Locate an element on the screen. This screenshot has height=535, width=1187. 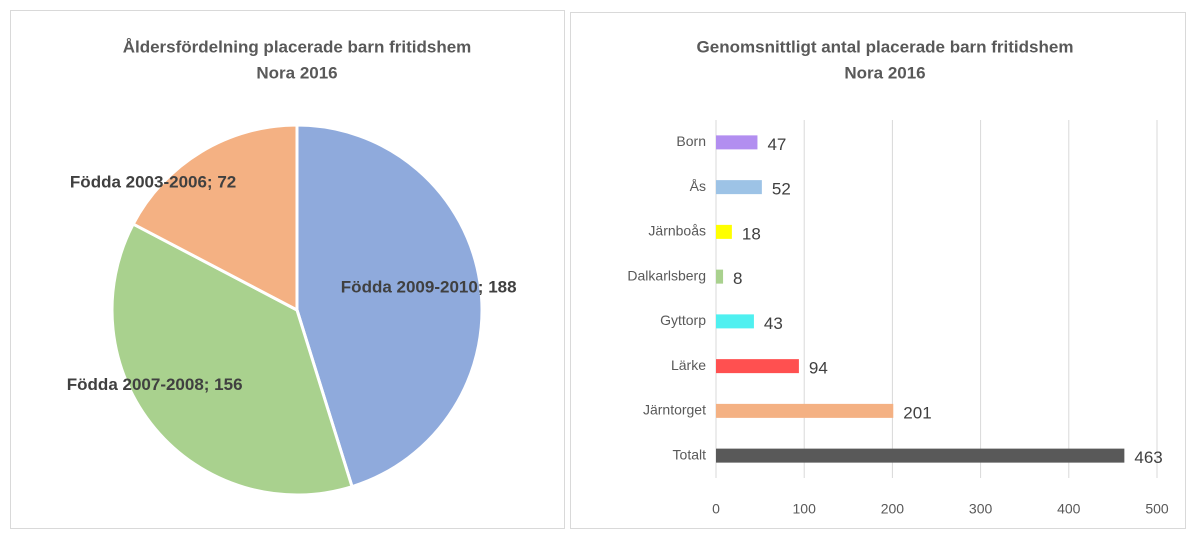
y-tick-label: Gyttorp is located at coordinates (683, 320).